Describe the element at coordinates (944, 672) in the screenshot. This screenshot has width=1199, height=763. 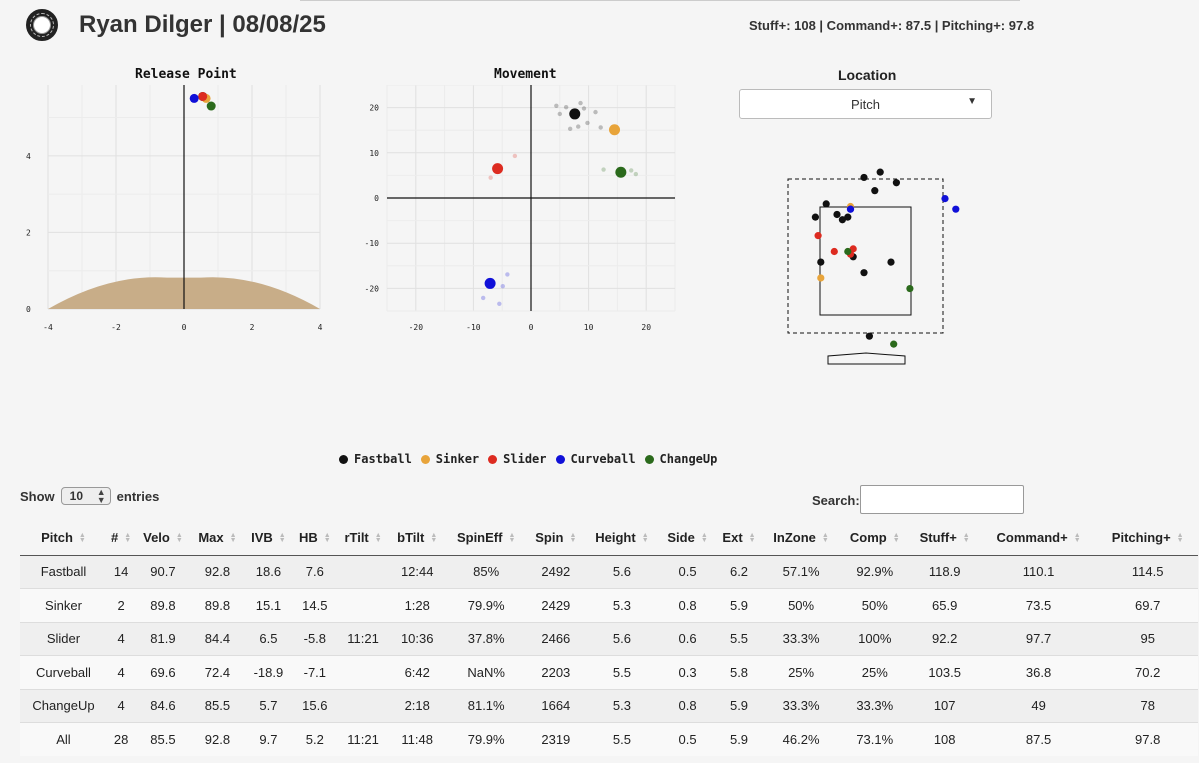
I see `table-cell: 103.5` at that location.